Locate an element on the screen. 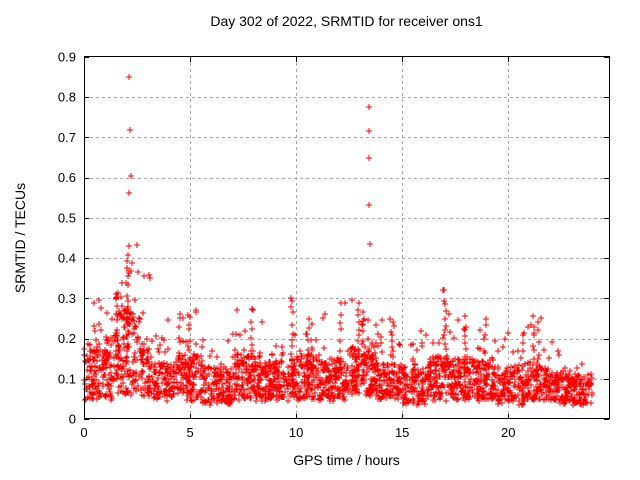  x-tick-label: 15 is located at coordinates (402, 432).